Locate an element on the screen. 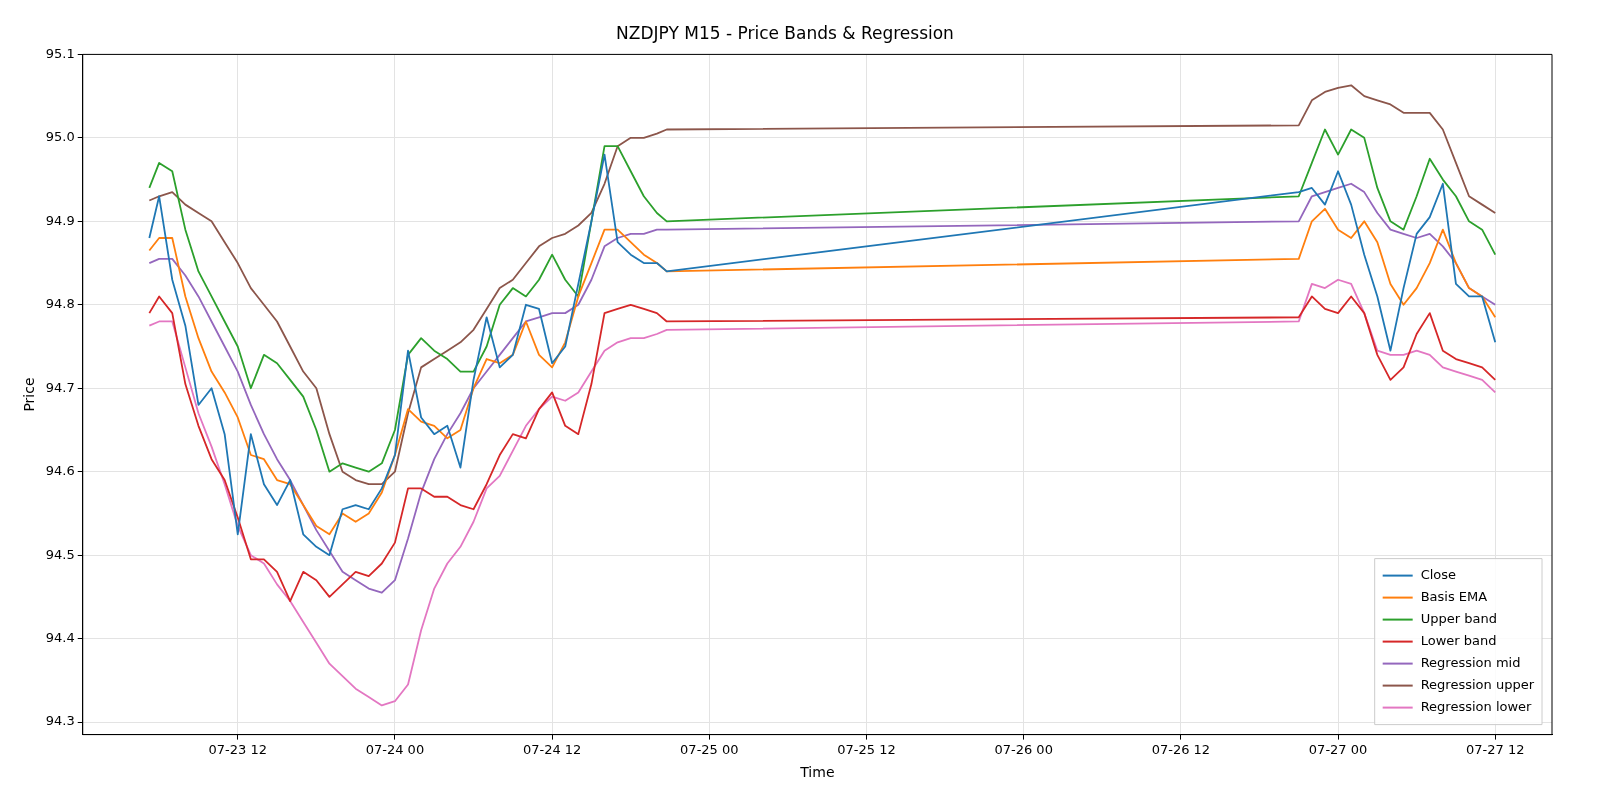  x-tick-label: 07-27 12 is located at coordinates (1495, 749).